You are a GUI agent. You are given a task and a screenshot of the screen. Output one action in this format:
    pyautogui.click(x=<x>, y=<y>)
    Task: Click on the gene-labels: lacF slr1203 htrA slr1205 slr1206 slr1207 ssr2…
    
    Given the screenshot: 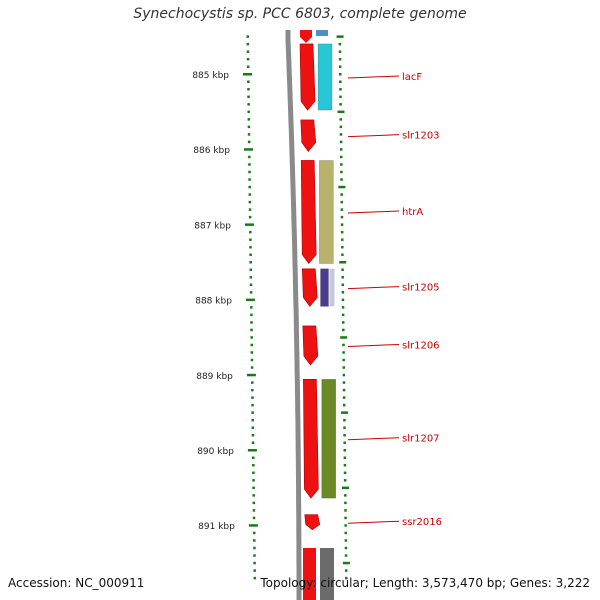 What is the action you would take?
    pyautogui.click(x=394, y=300)
    